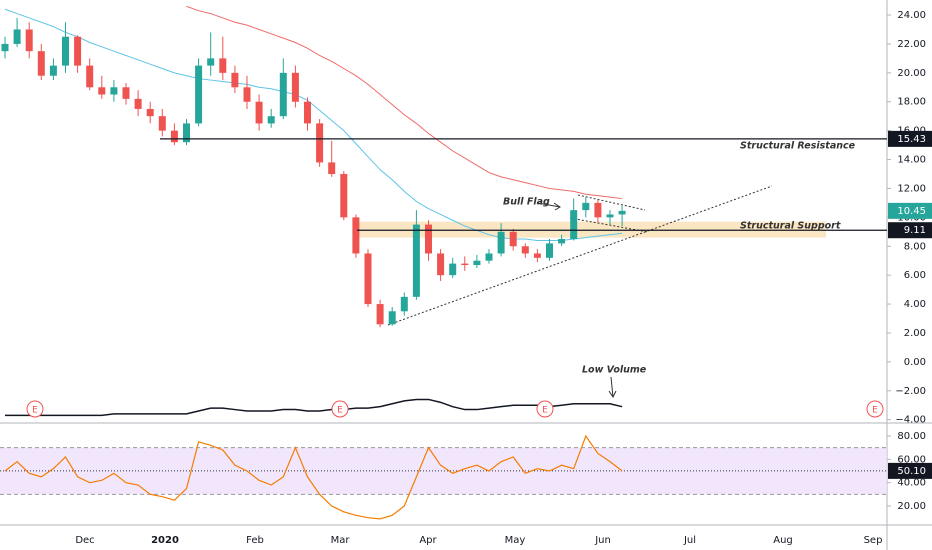 Image resolution: width=932 pixels, height=550 pixels. Describe the element at coordinates (602, 540) in the screenshot. I see `x-tick-label: Jun` at that location.